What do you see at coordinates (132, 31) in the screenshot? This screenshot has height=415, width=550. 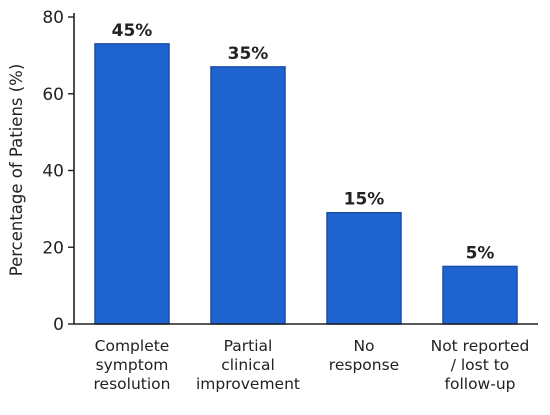 I see `bar-data-label: 45%` at bounding box center [132, 31].